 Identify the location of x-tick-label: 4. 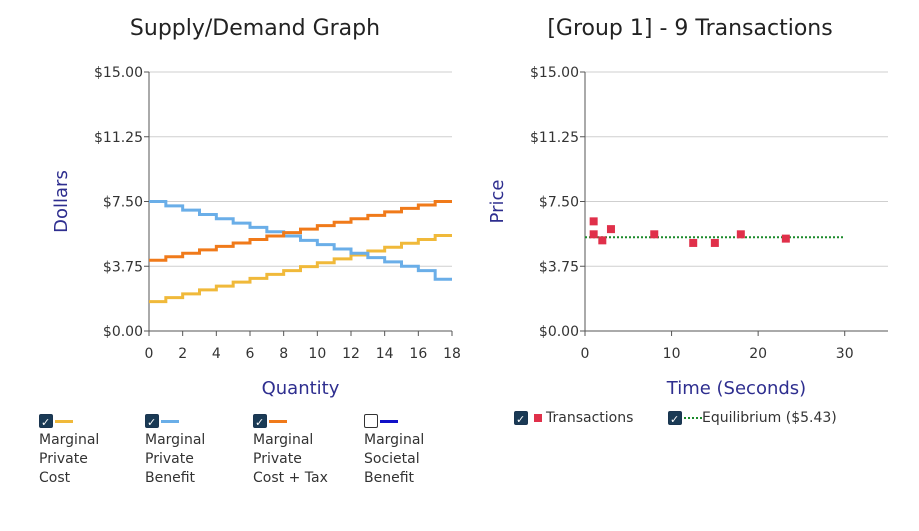
(216, 354).